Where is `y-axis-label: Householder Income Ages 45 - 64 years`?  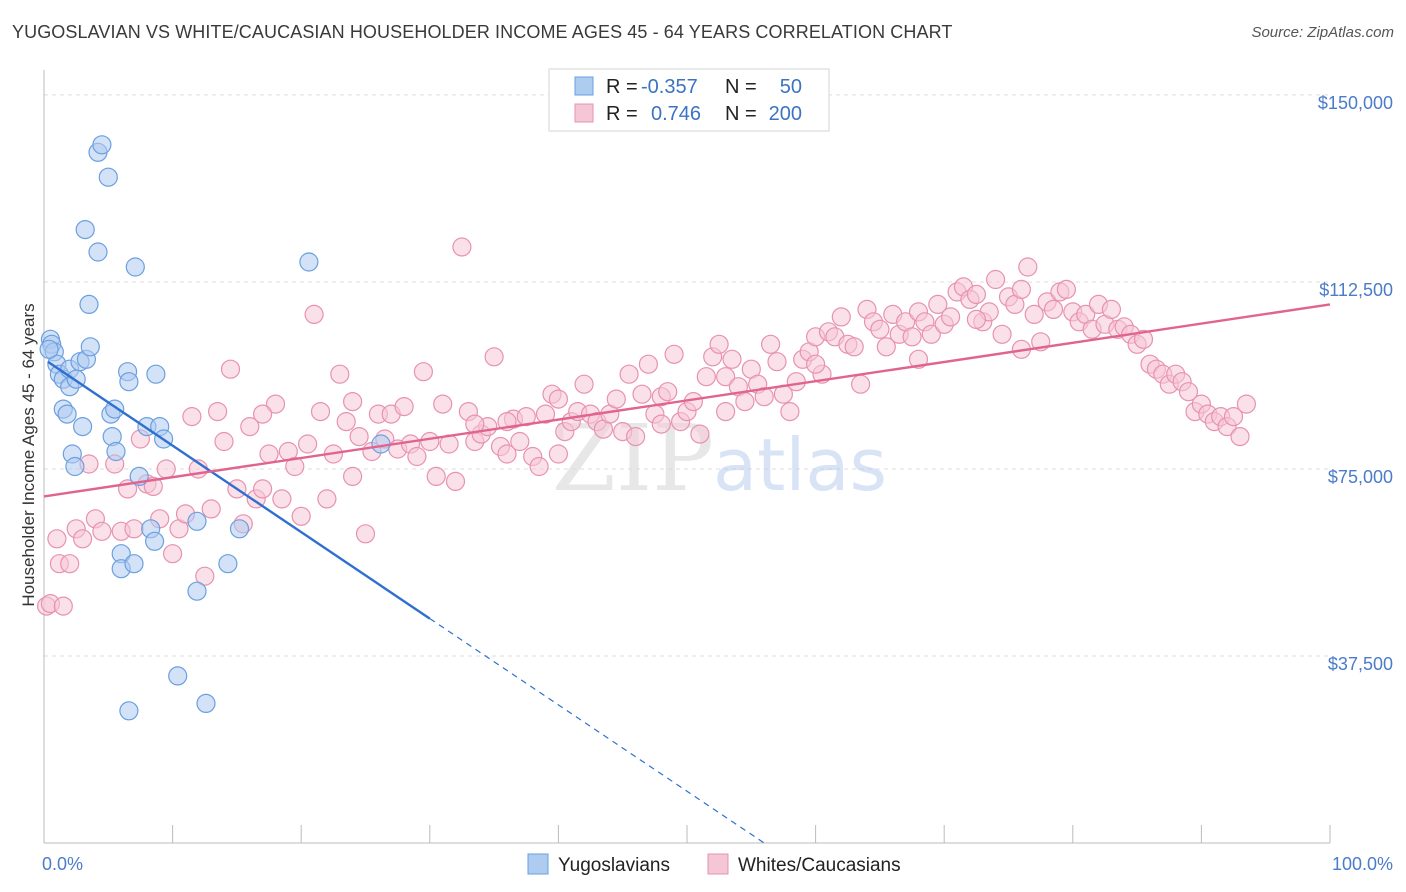
y-axis-label: Householder Income Ages 45 - 64 years is located at coordinates (28, 454).